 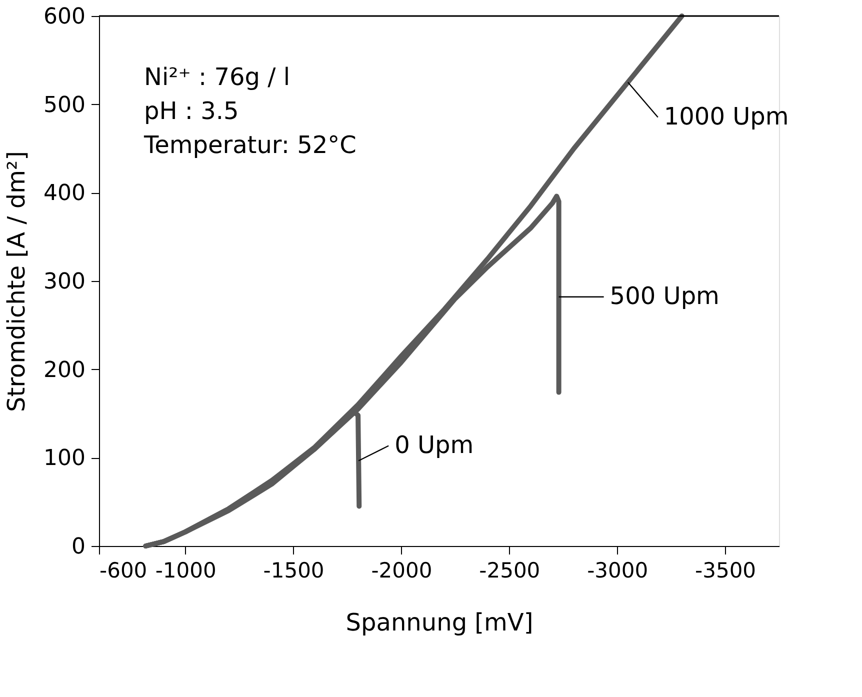 What do you see at coordinates (124, 570) in the screenshot?
I see `x-tick-label: -600` at bounding box center [124, 570].